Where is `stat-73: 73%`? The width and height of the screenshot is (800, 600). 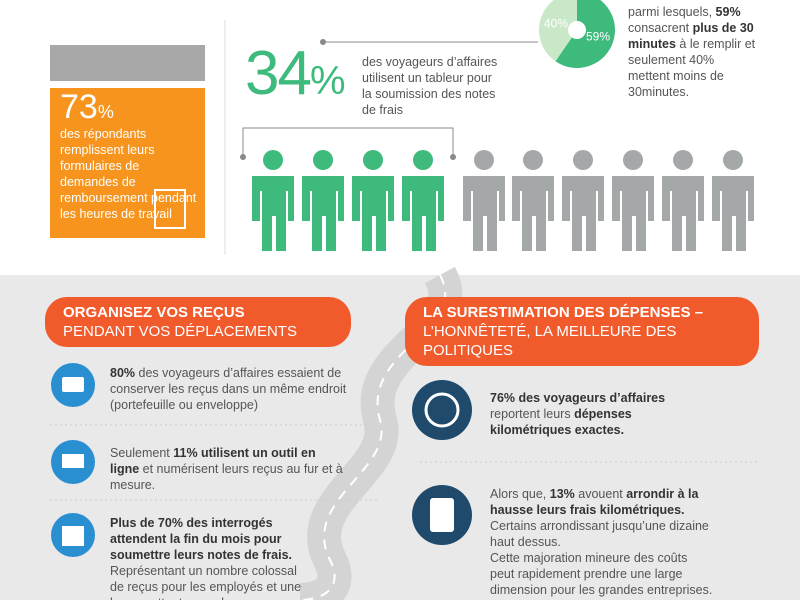 stat-73: 73% is located at coordinates (87, 107).